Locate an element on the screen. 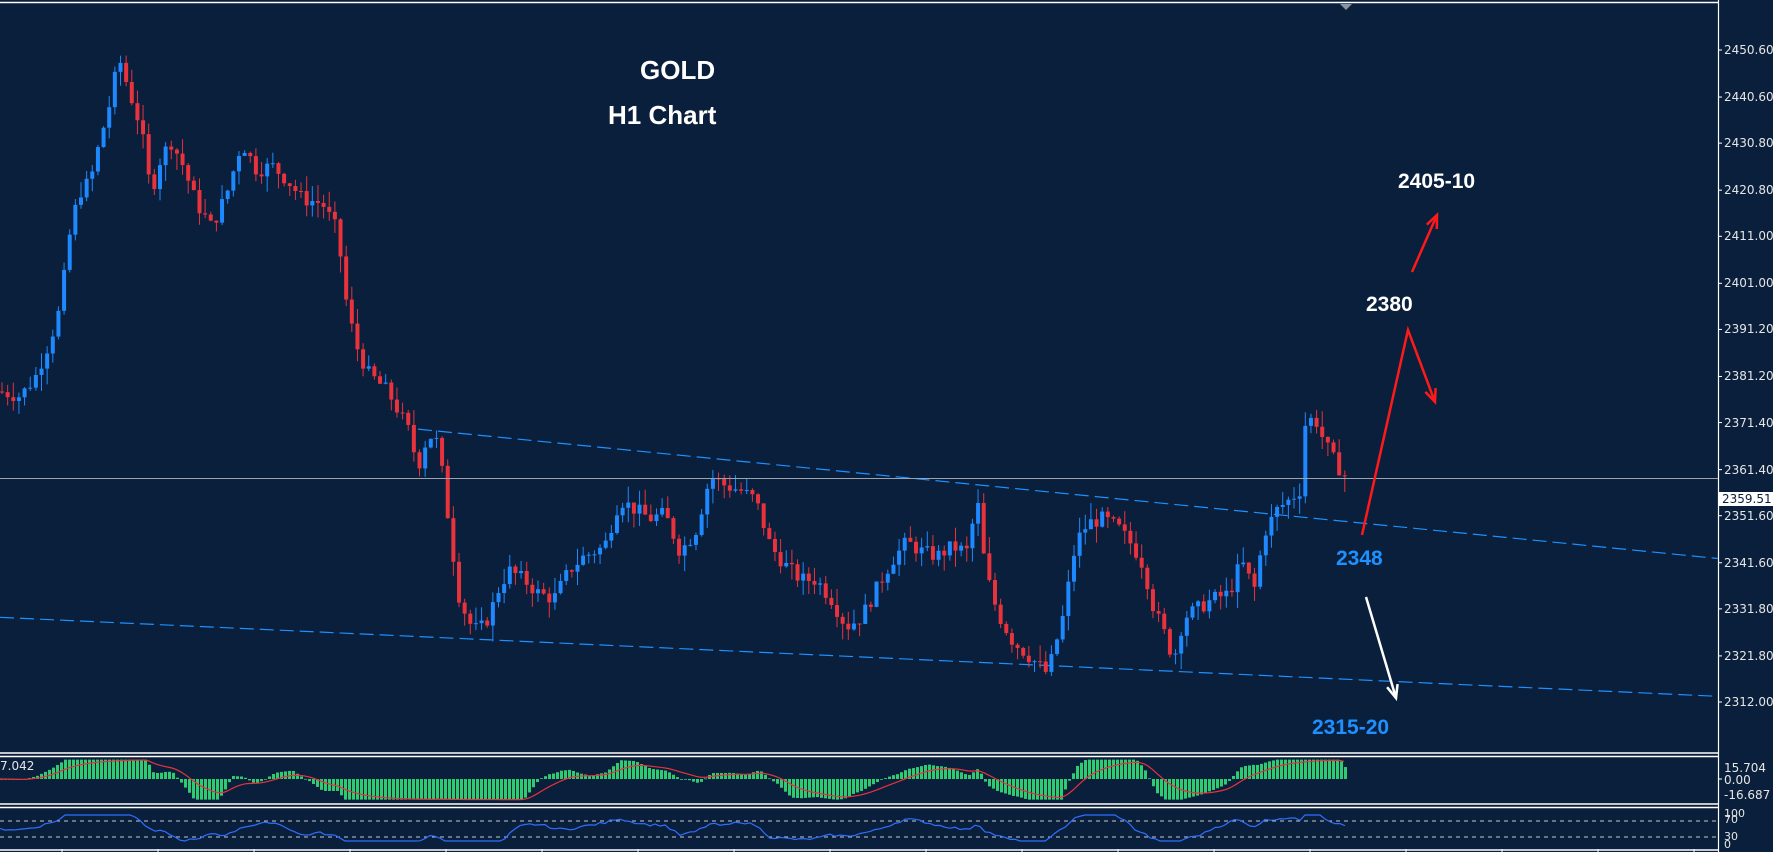  rsi-axis-0: 0 is located at coordinates (1727, 844).